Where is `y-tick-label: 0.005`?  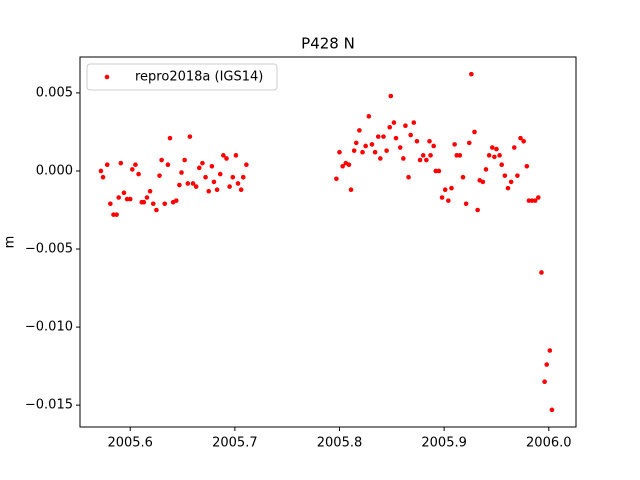
y-tick-label: 0.005 is located at coordinates (54, 92).